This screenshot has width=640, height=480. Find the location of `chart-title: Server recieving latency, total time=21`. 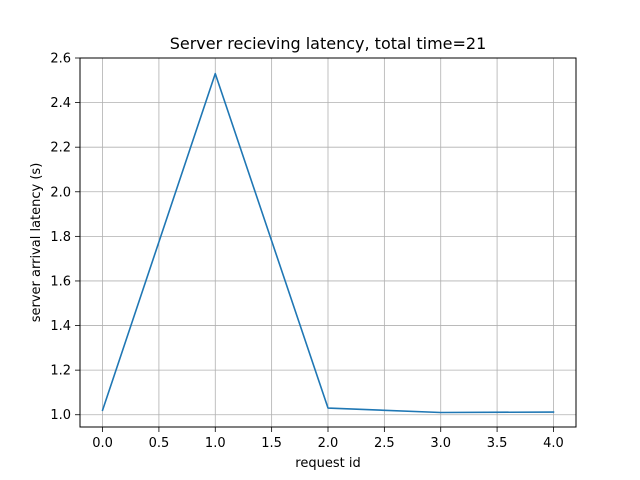

chart-title: Server recieving latency, total time=21 is located at coordinates (328, 43).